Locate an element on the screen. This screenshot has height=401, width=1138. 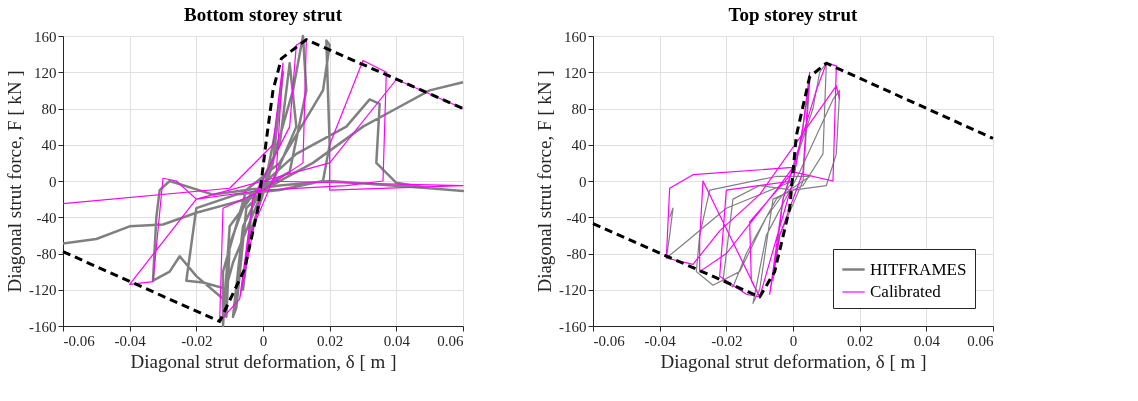
chart-title: Top storey strut is located at coordinates (793, 14).